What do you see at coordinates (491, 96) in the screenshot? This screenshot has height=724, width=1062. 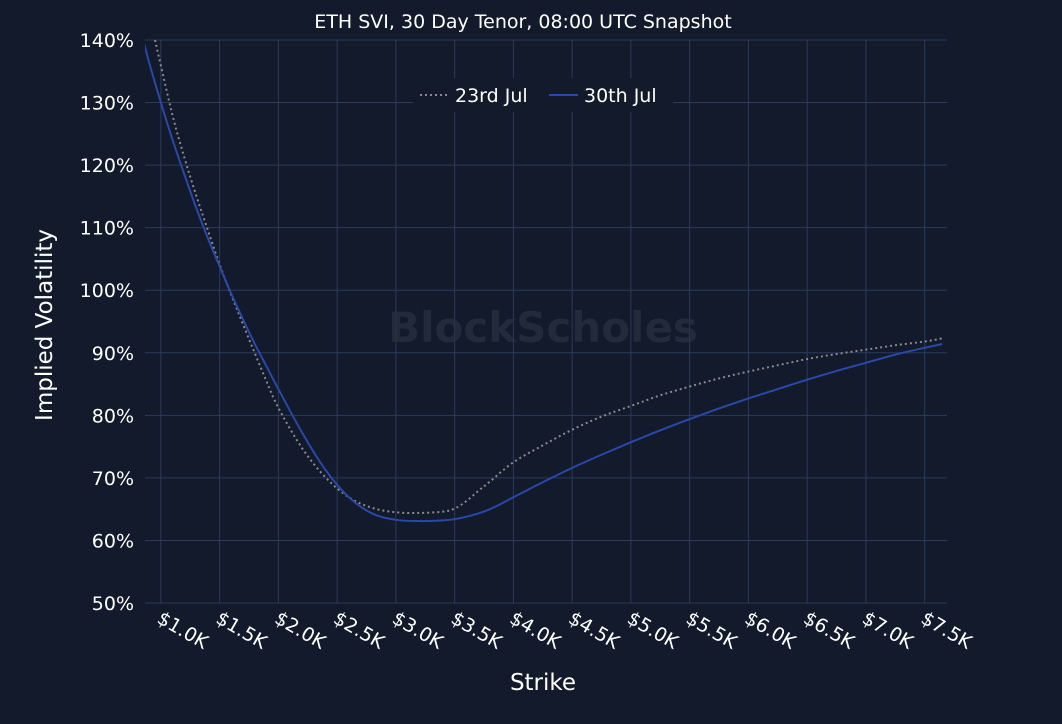 I see `legend-label-23rd-jul: 23rd Jul` at bounding box center [491, 96].